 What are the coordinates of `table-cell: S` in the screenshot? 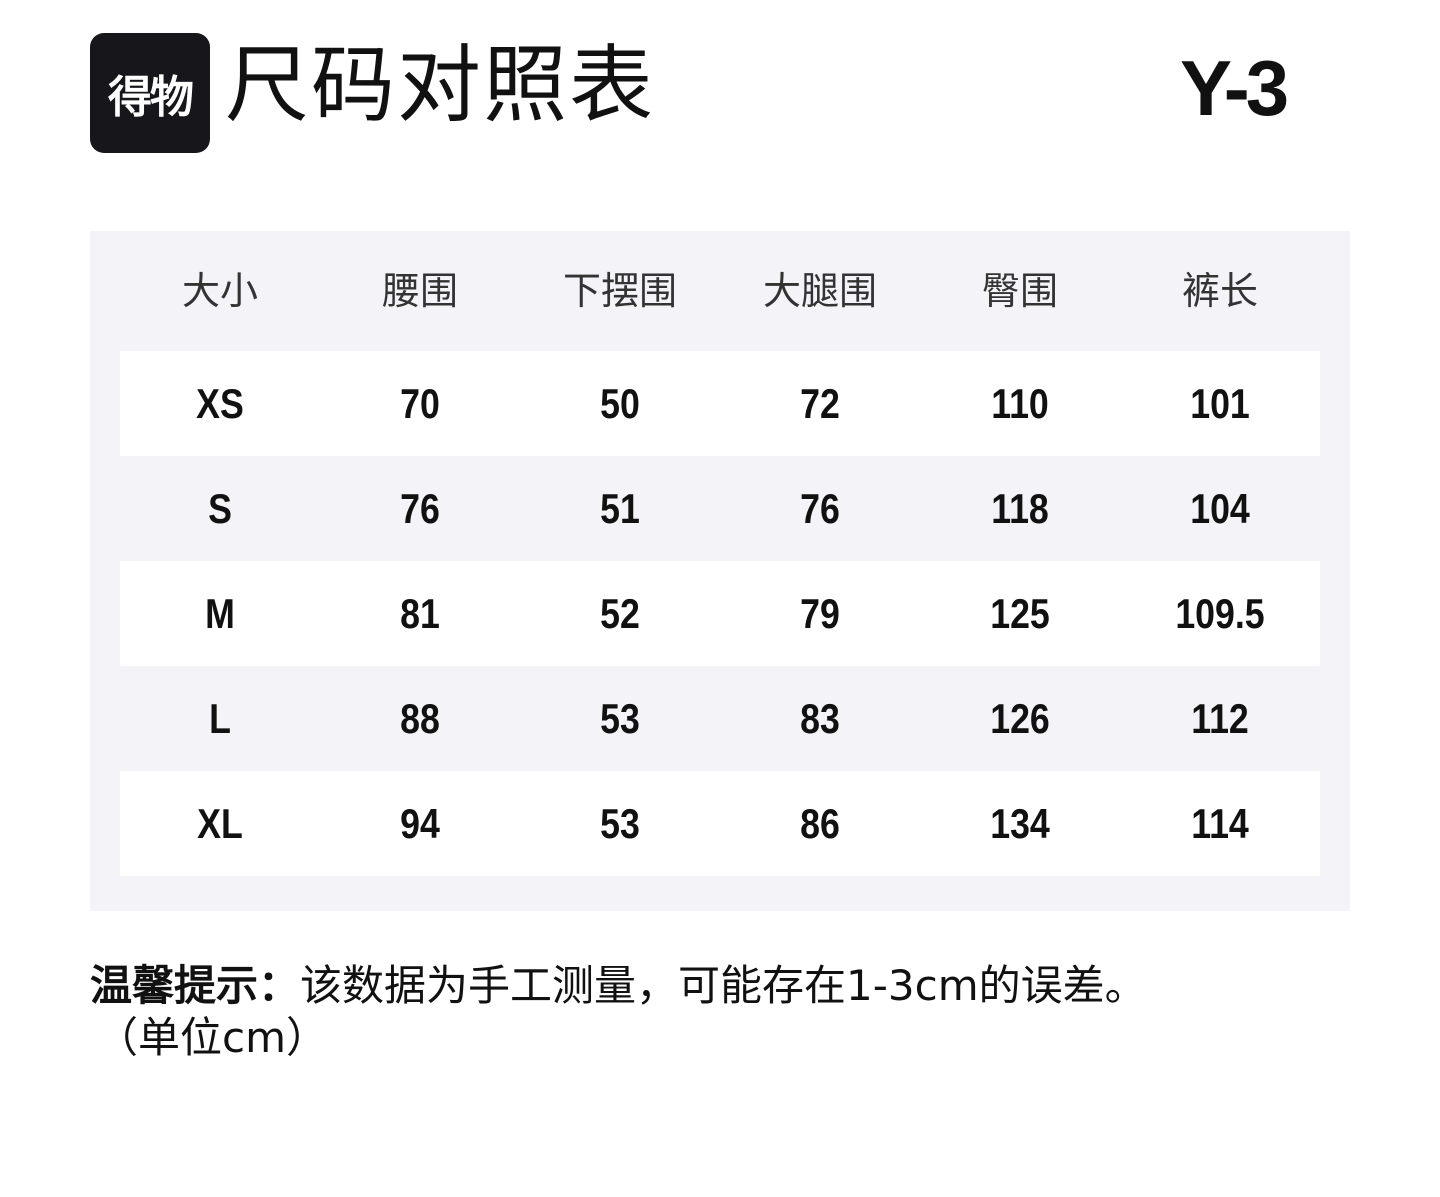 It's located at (220, 508).